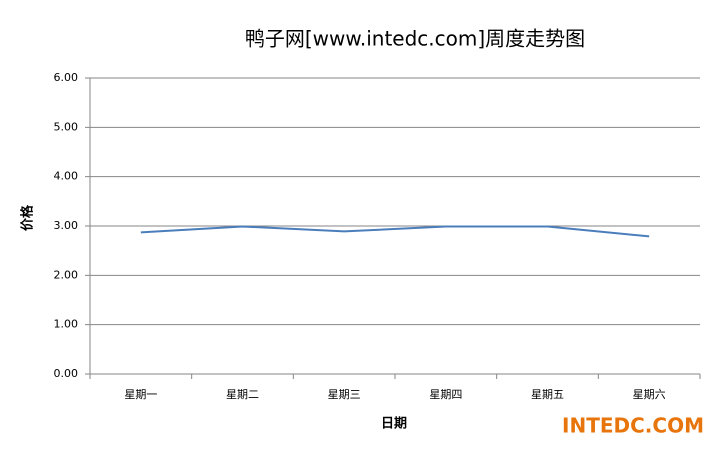 The image size is (728, 449). I want to click on x-tick-label: 星期三, so click(344, 394).